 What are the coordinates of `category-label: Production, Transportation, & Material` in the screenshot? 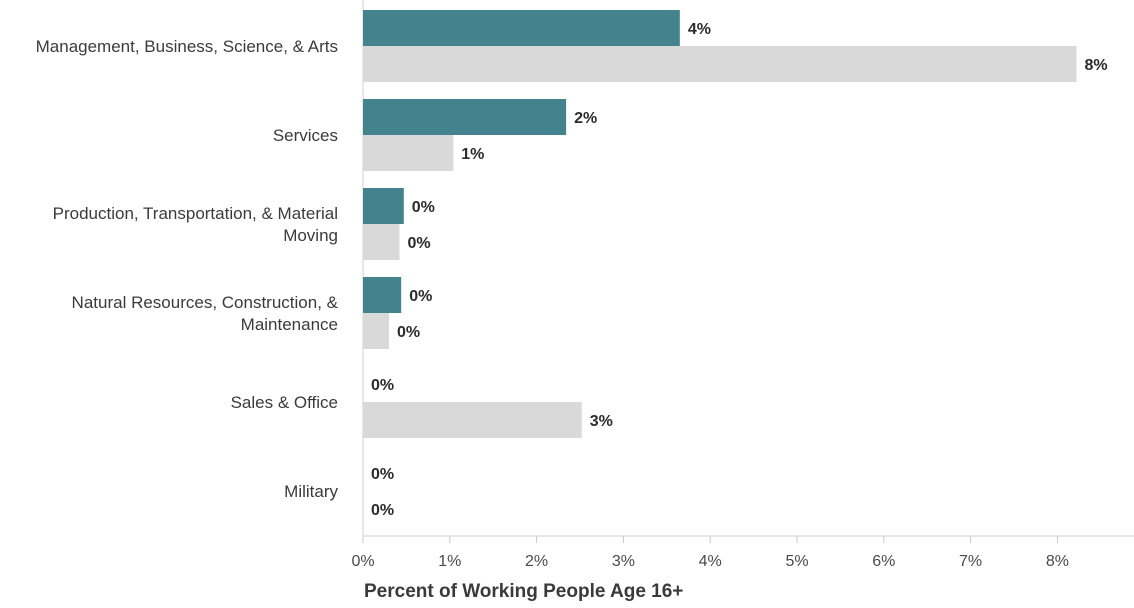 It's located at (195, 213).